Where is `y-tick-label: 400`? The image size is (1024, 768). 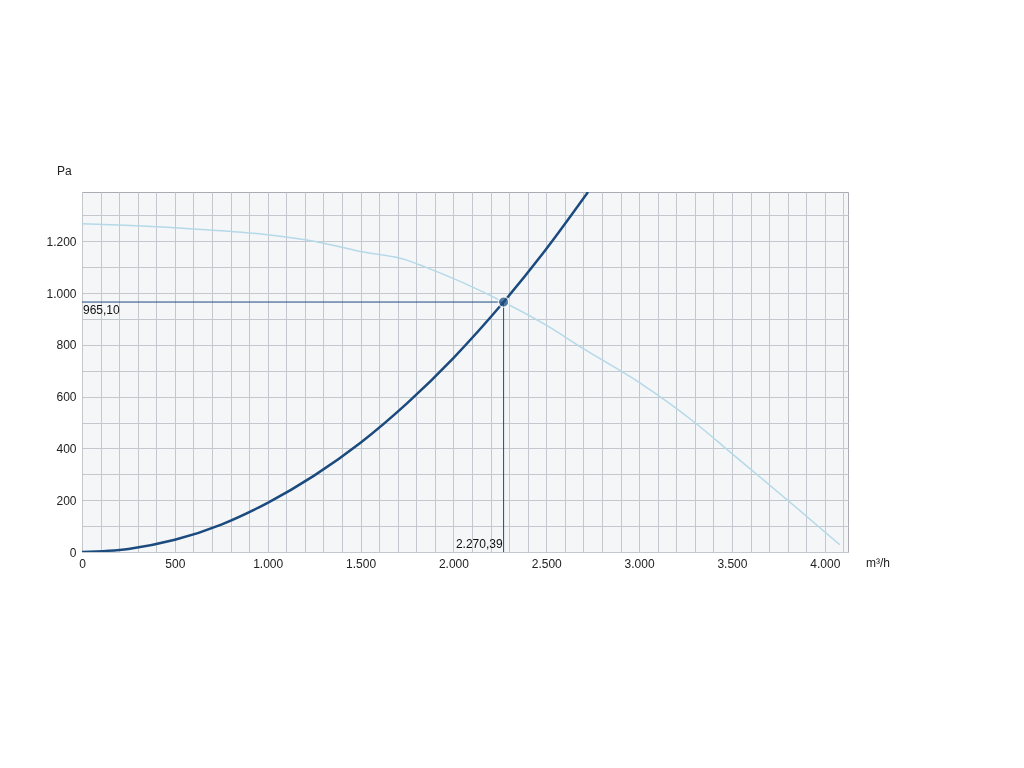
y-tick-label: 400 is located at coordinates (66, 448).